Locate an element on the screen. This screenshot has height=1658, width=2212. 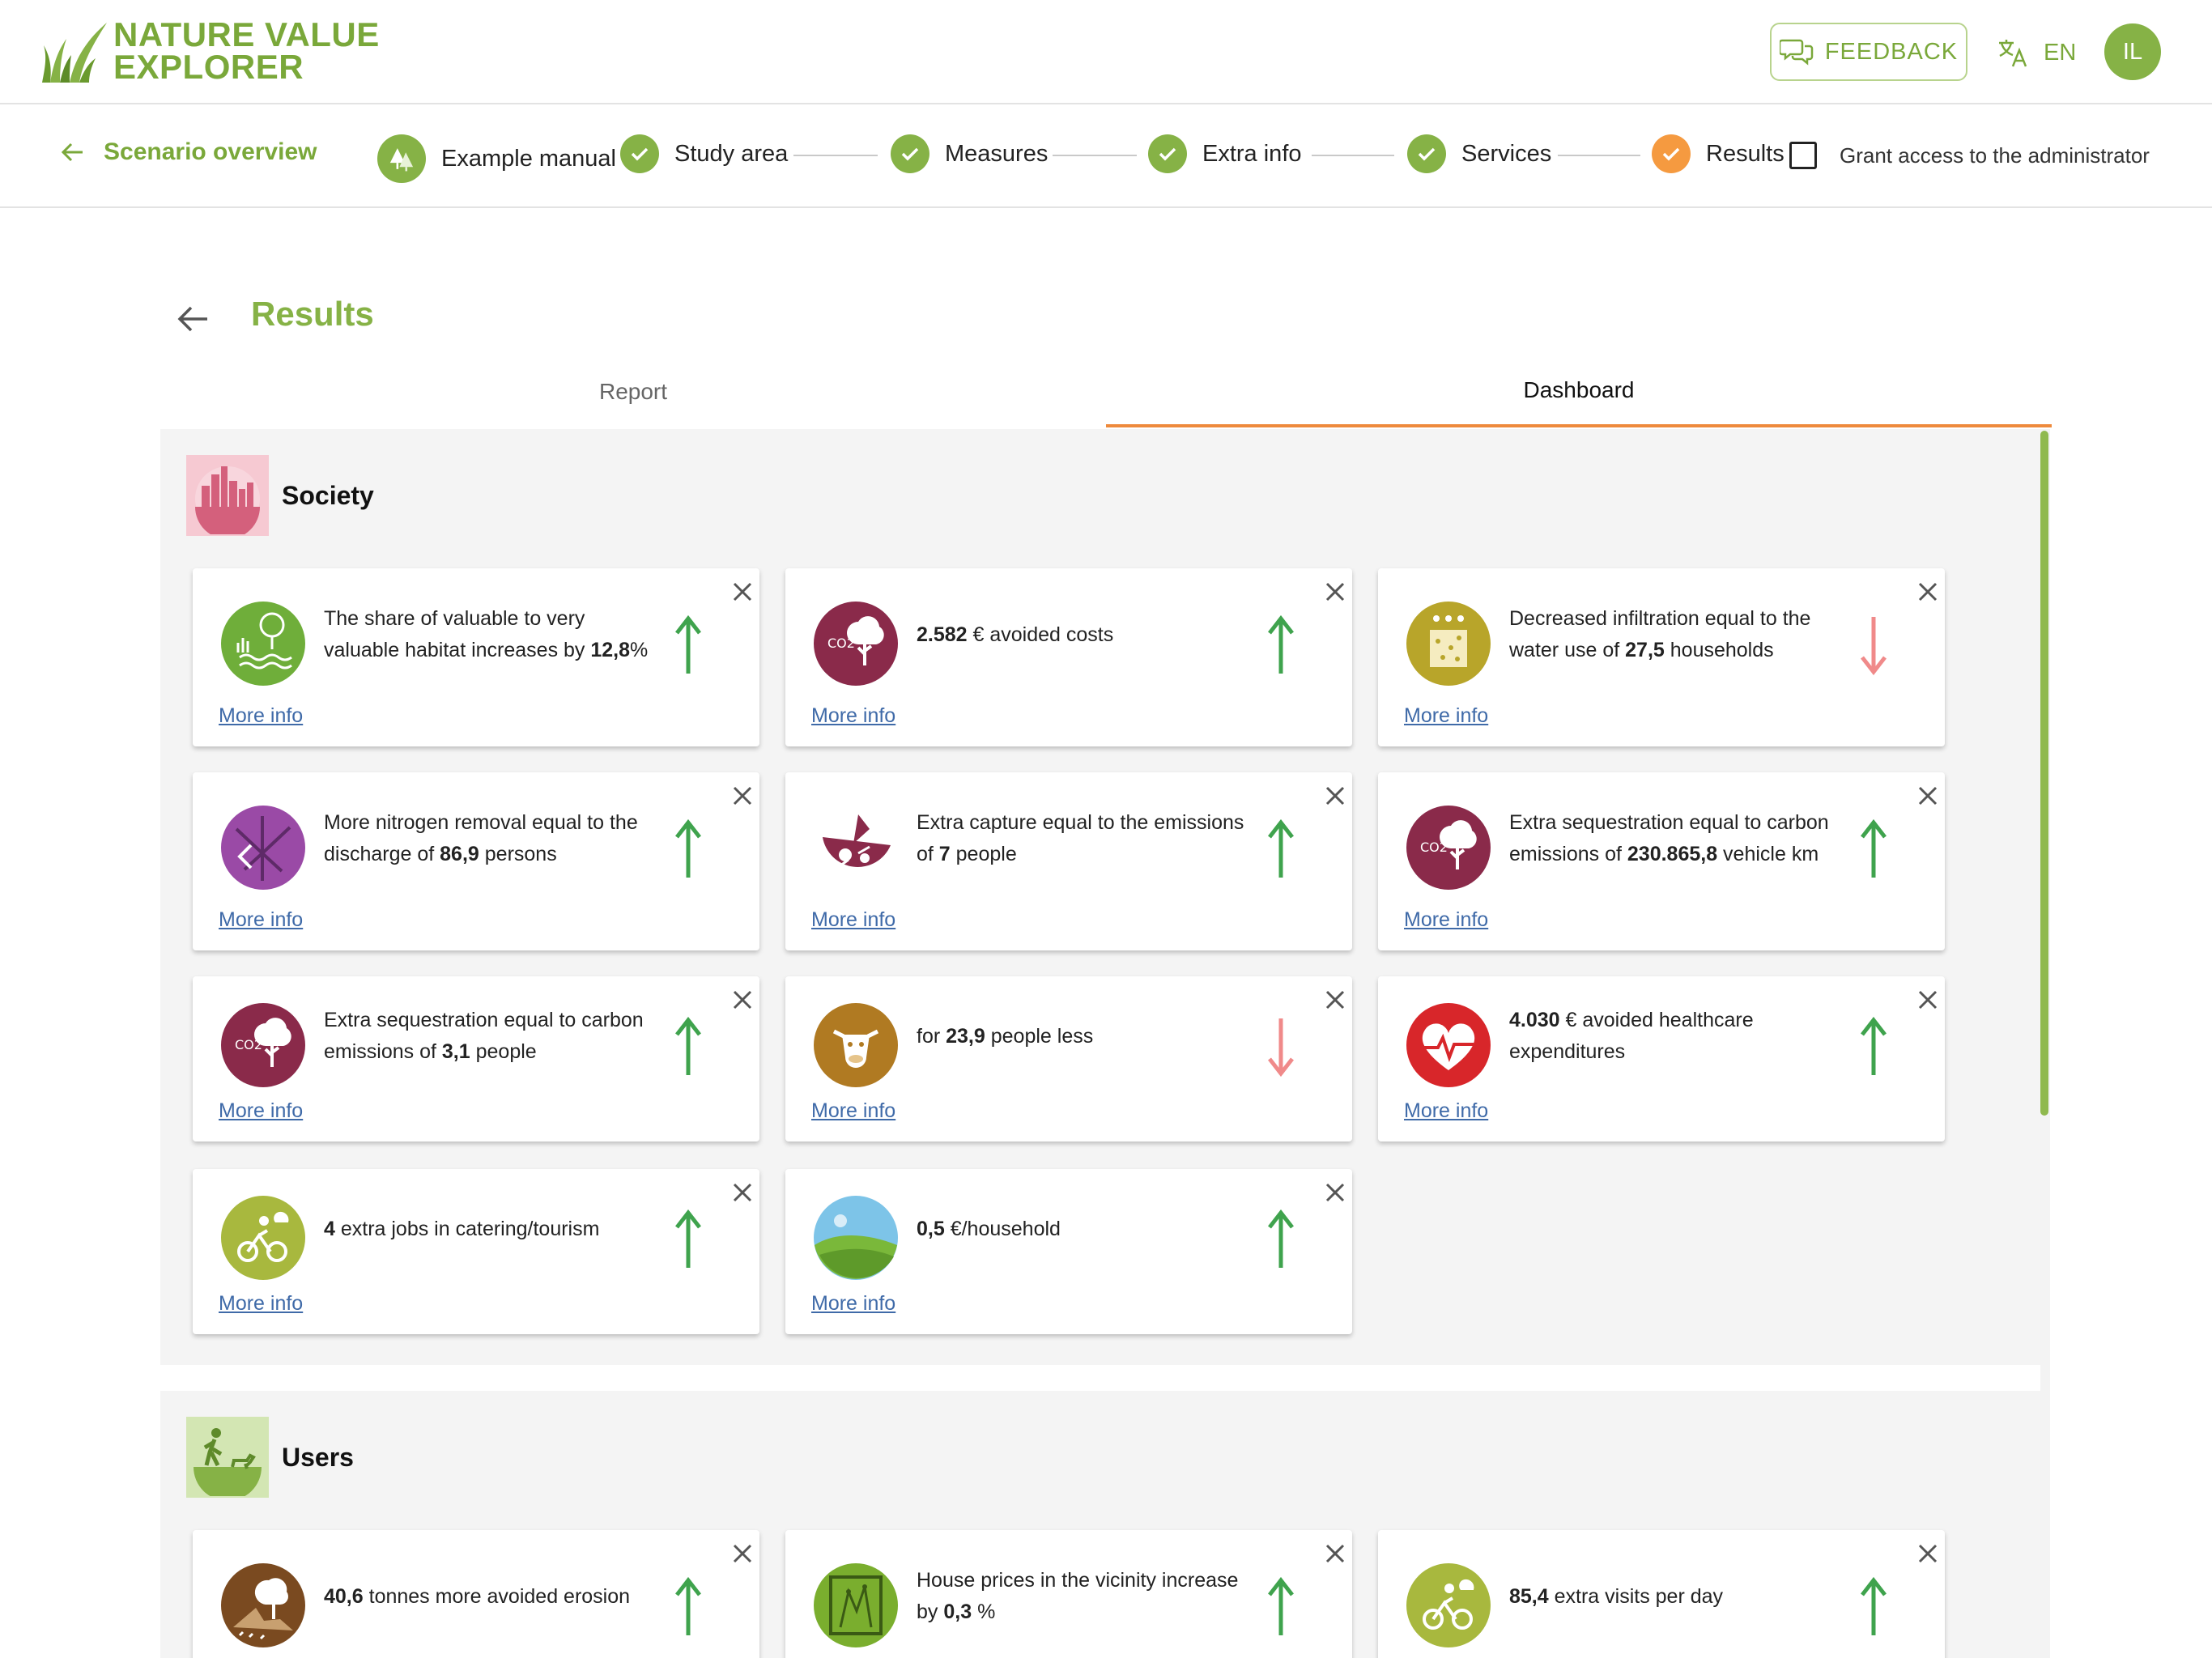
tab-dashboard-label: Dashboard is located at coordinates (1579, 389).